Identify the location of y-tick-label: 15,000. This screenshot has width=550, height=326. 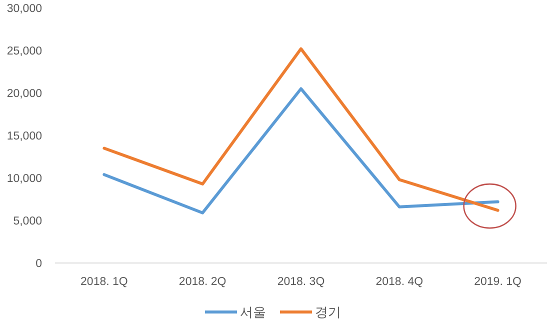
(24, 136).